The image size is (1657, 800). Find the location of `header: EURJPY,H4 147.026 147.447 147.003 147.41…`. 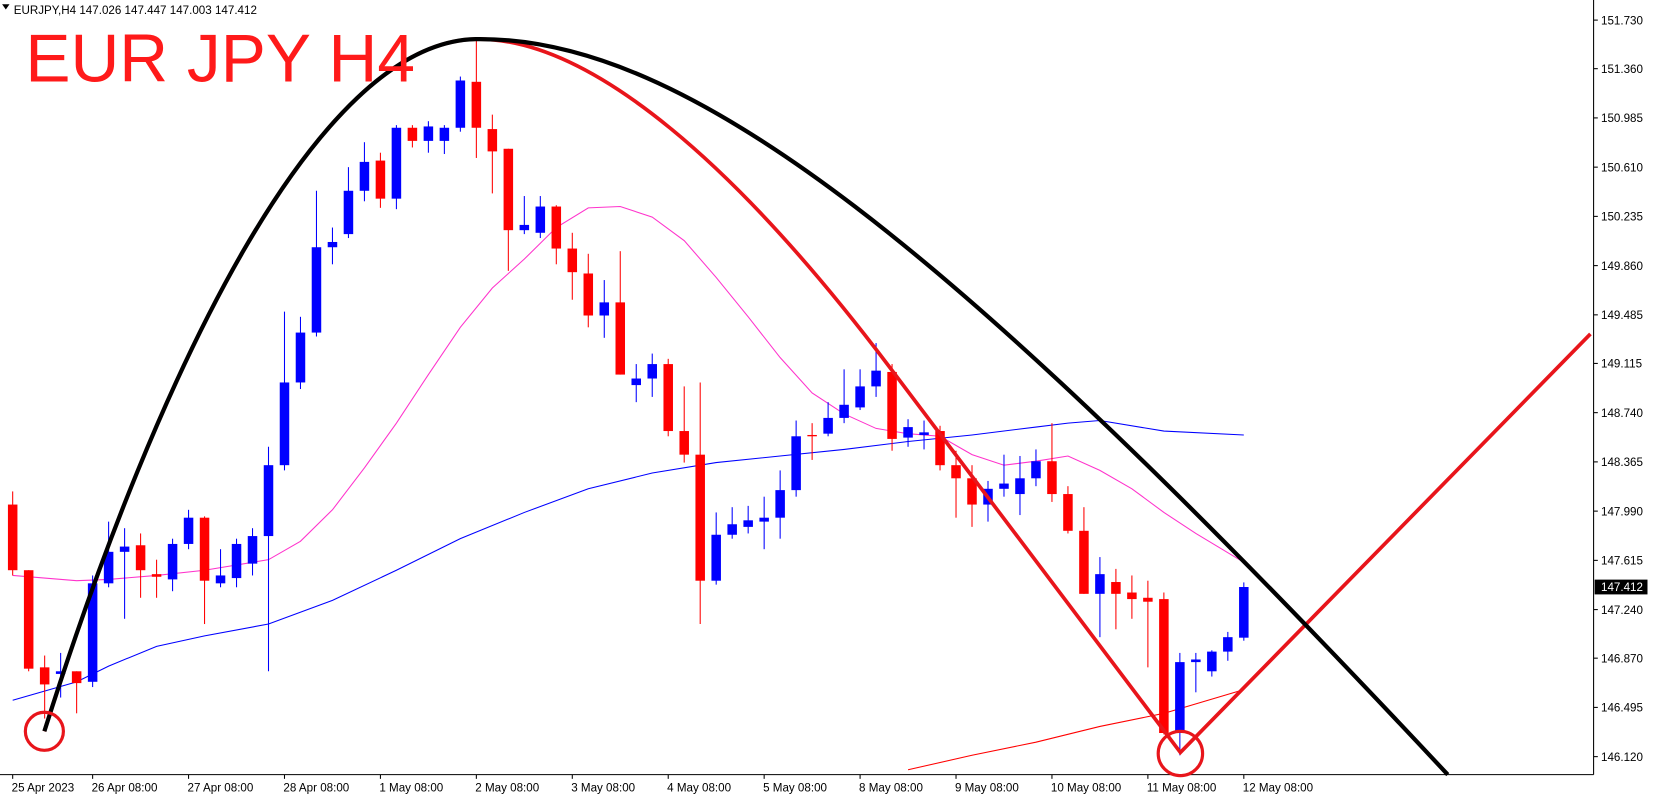

header: EURJPY,H4 147.026 147.447 147.003 147.41… is located at coordinates (135, 10).